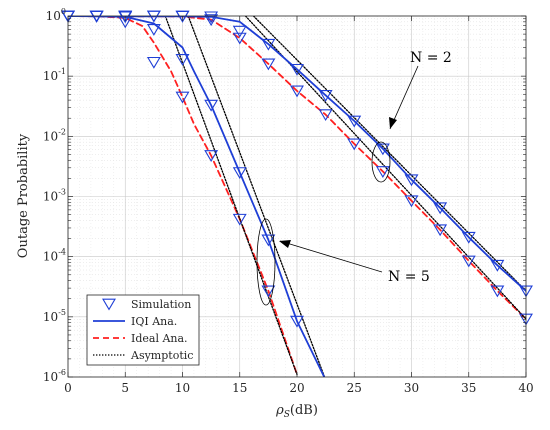 This screenshot has width=550, height=430. What do you see at coordinates (404, 97) in the screenshot?
I see `n2-arrow-line` at bounding box center [404, 97].